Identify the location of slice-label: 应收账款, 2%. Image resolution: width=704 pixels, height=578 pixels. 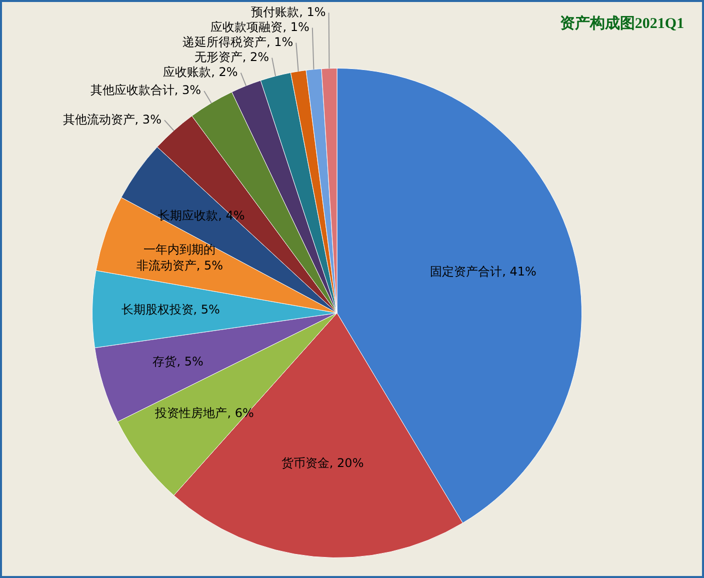
(200, 71).